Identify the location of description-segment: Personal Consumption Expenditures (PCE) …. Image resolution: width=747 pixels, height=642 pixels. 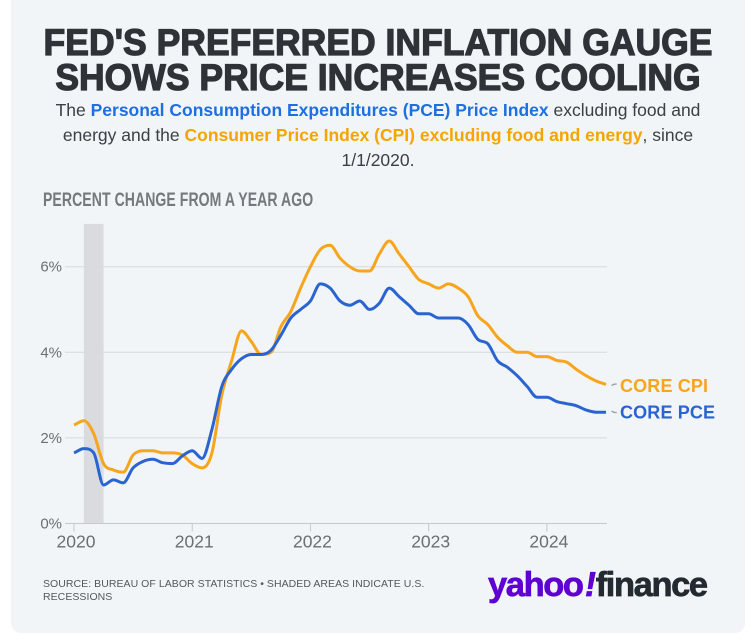
(319, 110).